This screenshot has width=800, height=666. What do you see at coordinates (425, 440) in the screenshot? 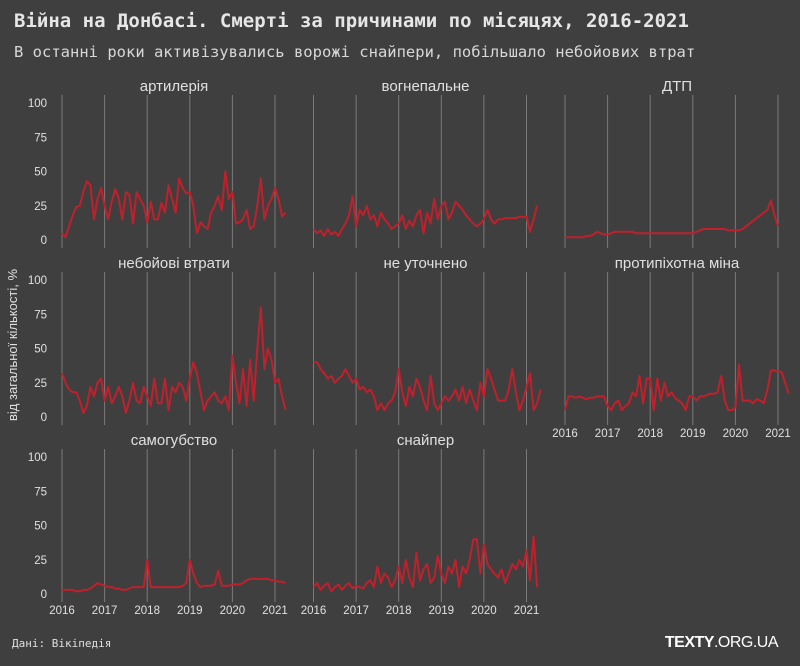
I see `panel-title: снайпер` at bounding box center [425, 440].